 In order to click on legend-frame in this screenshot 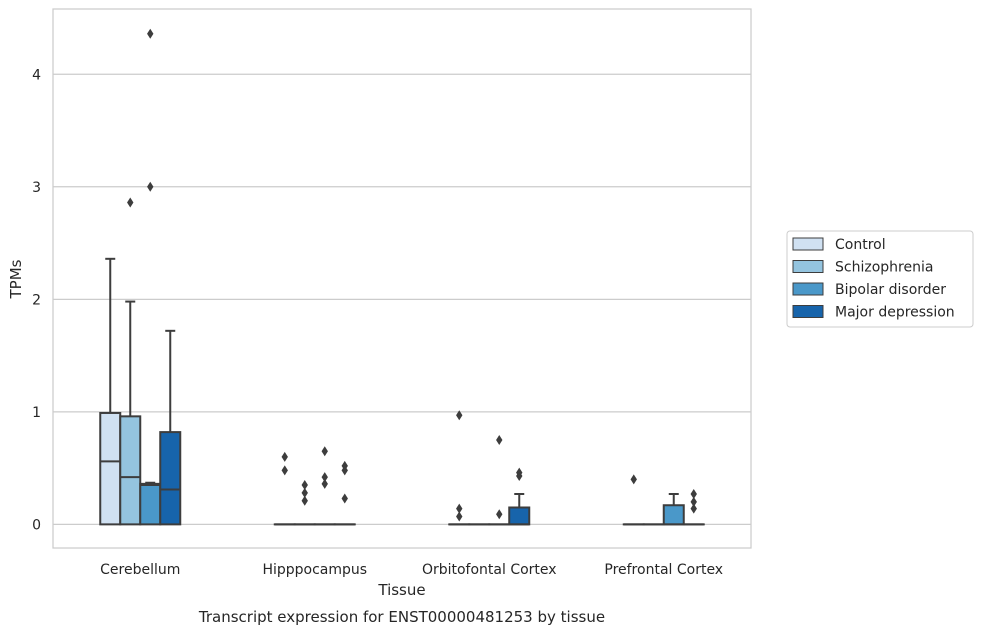, I will do `click(880, 279)`.